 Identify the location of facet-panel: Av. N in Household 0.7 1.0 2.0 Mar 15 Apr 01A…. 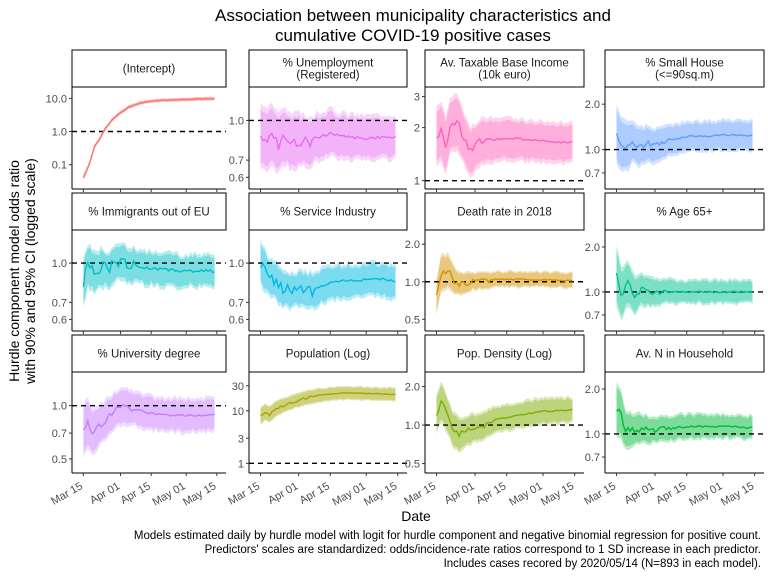
(673, 421).